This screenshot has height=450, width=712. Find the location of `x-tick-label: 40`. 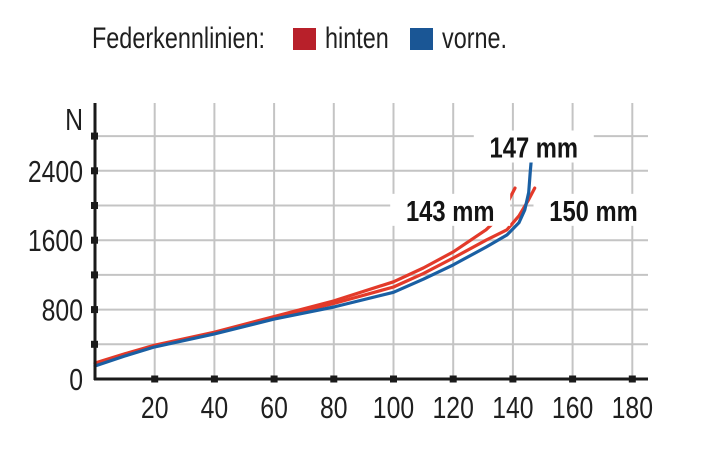

x-tick-label: 40 is located at coordinates (215, 407).